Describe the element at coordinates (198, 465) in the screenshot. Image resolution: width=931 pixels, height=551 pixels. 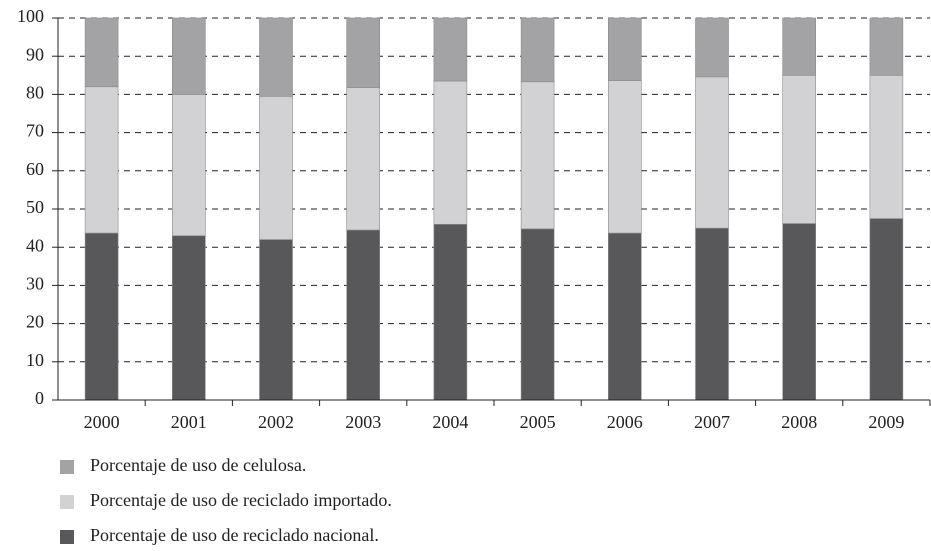
I see `legend-label: Porcentaje de uso de celulosa.` at that location.